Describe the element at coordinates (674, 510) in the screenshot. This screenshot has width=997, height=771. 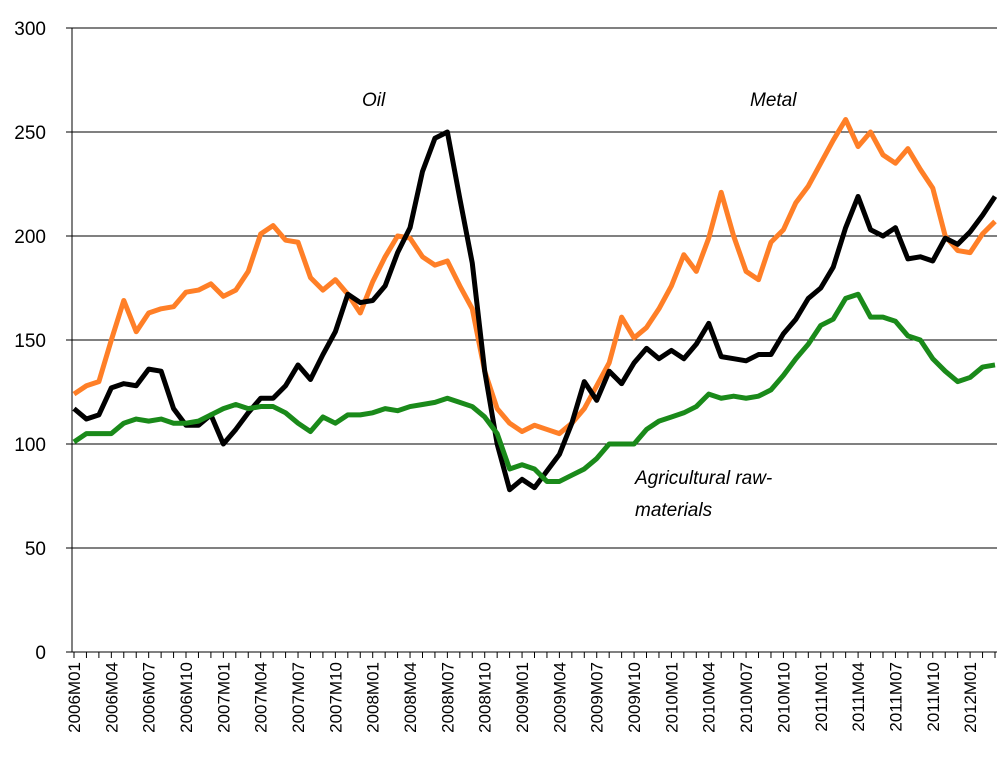
I see `annotation: materials` at that location.